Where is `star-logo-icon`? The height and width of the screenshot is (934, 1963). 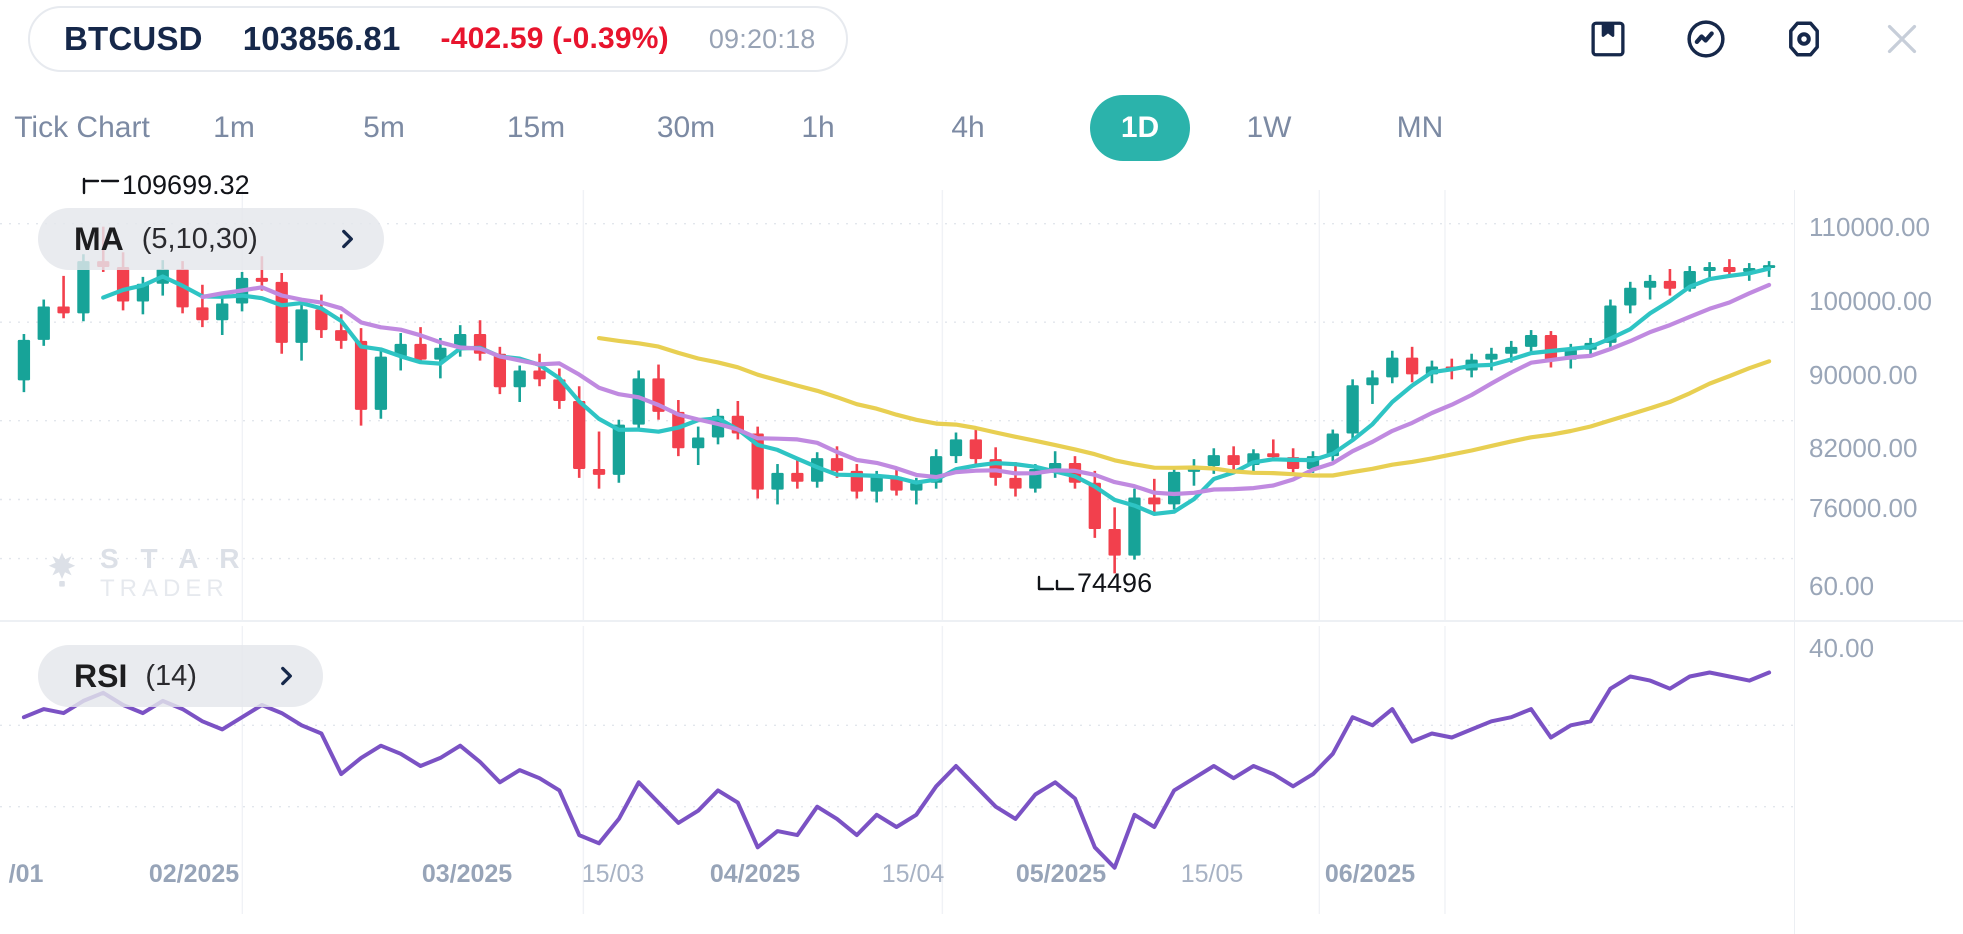
star-logo-icon is located at coordinates (62, 569).